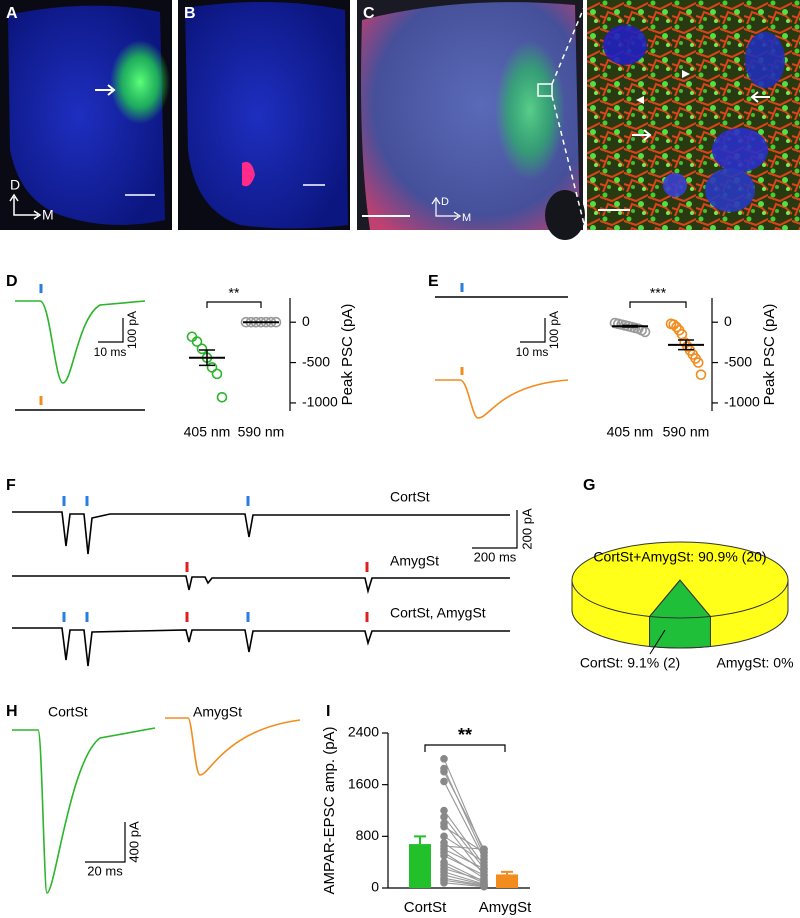 Image resolution: width=800 pixels, height=918 pixels. What do you see at coordinates (316, 361) in the screenshot?
I see `y-tick-label: -500` at bounding box center [316, 361].